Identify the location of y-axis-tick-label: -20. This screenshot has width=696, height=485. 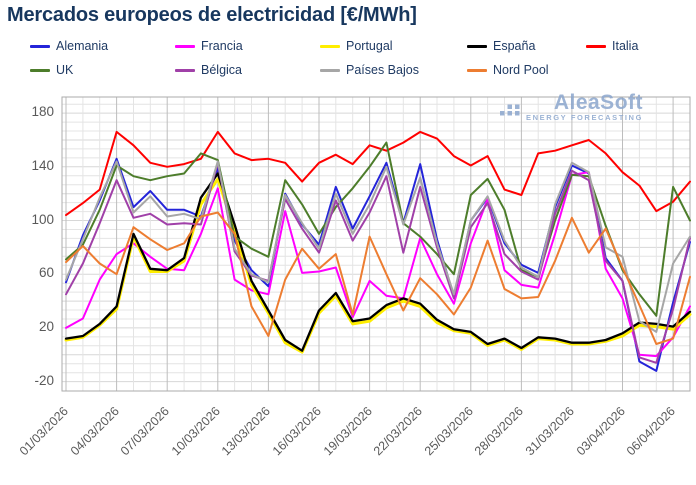
(44, 380).